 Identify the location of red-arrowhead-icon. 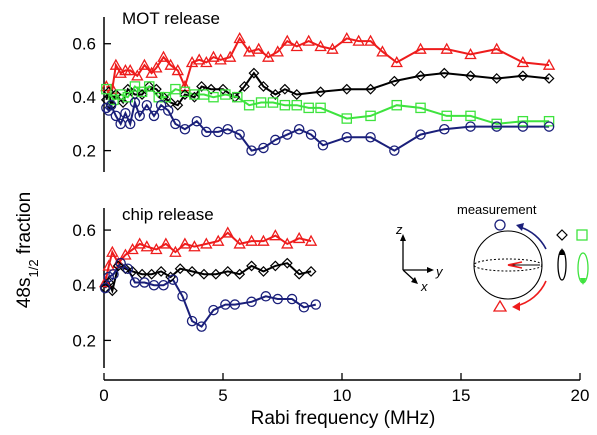
(516, 306).